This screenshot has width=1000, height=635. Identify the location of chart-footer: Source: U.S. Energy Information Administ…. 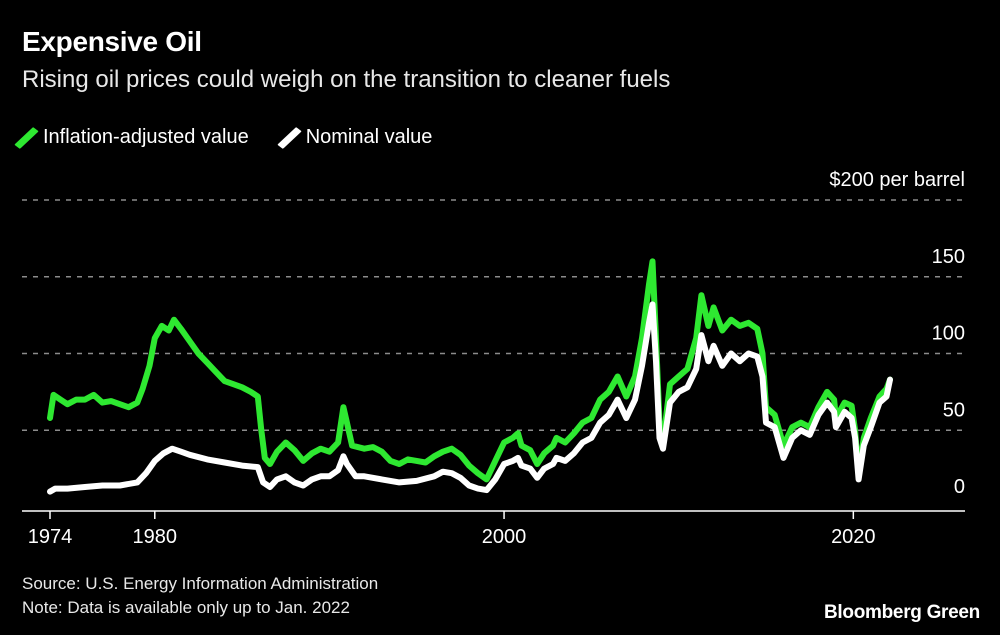
(200, 596).